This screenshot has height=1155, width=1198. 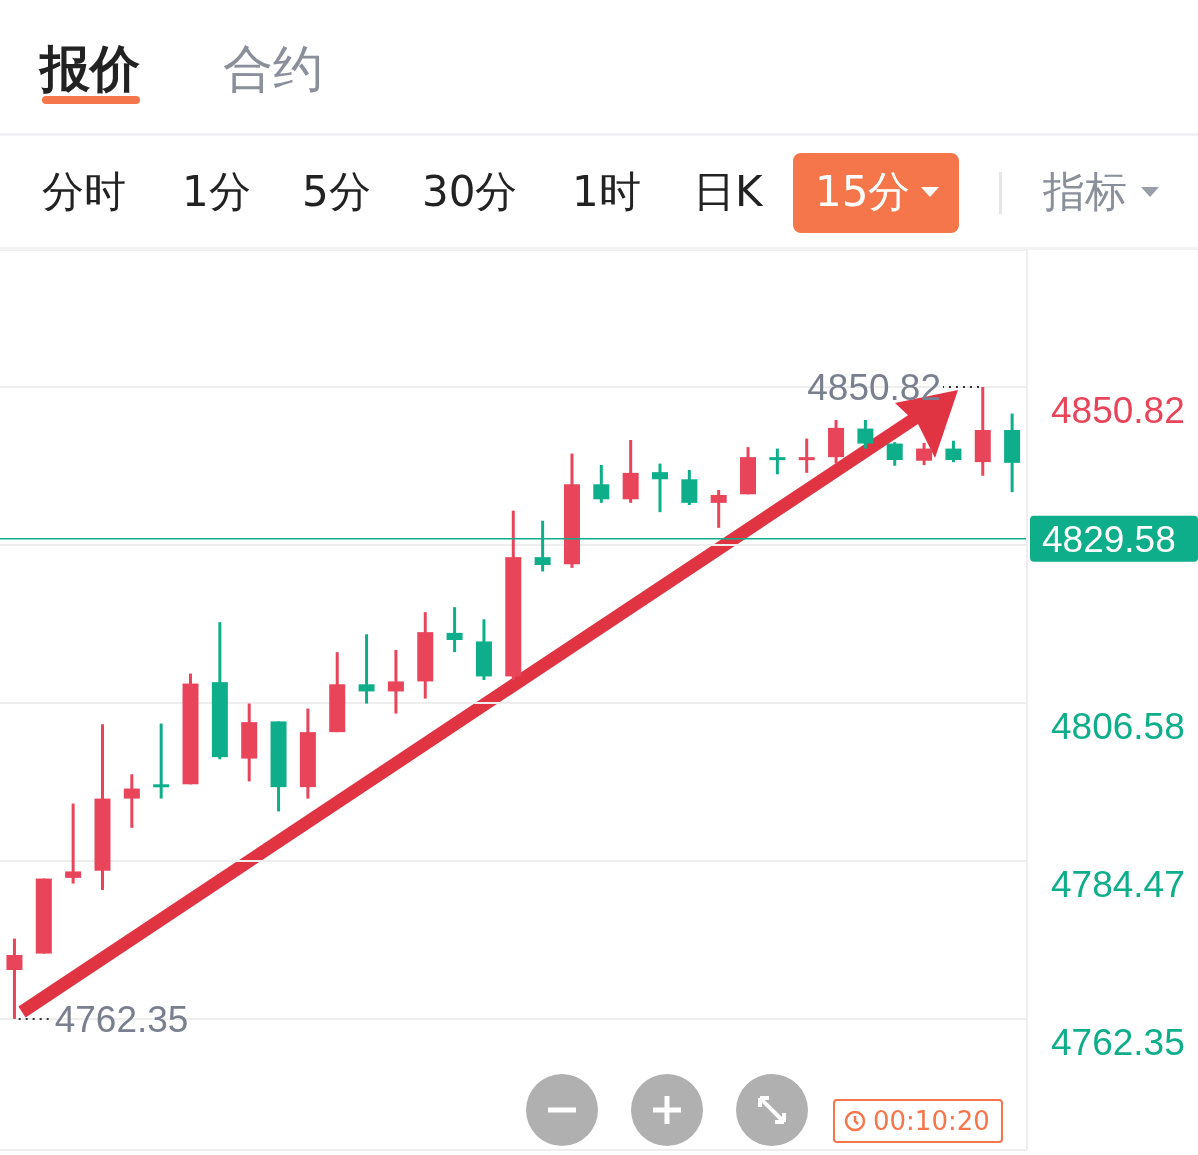 What do you see at coordinates (336, 192) in the screenshot?
I see `text: 5分` at bounding box center [336, 192].